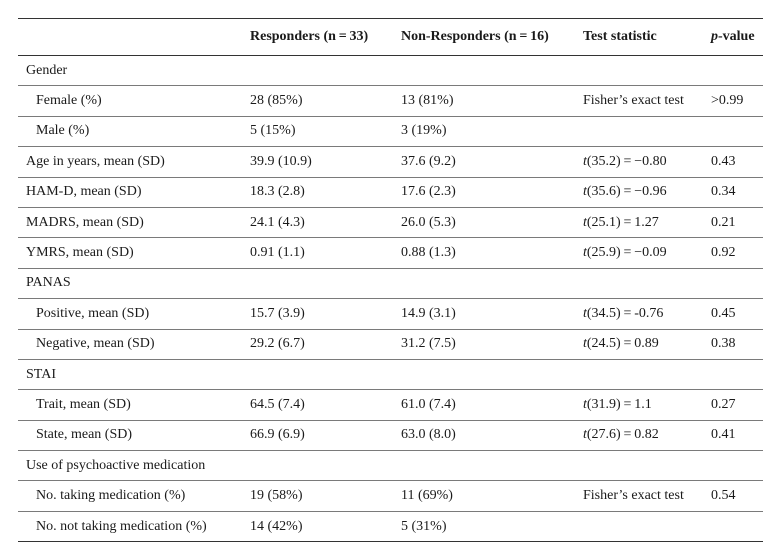  What do you see at coordinates (276, 101) in the screenshot?
I see `cell-responders: 28 (85%)` at bounding box center [276, 101].